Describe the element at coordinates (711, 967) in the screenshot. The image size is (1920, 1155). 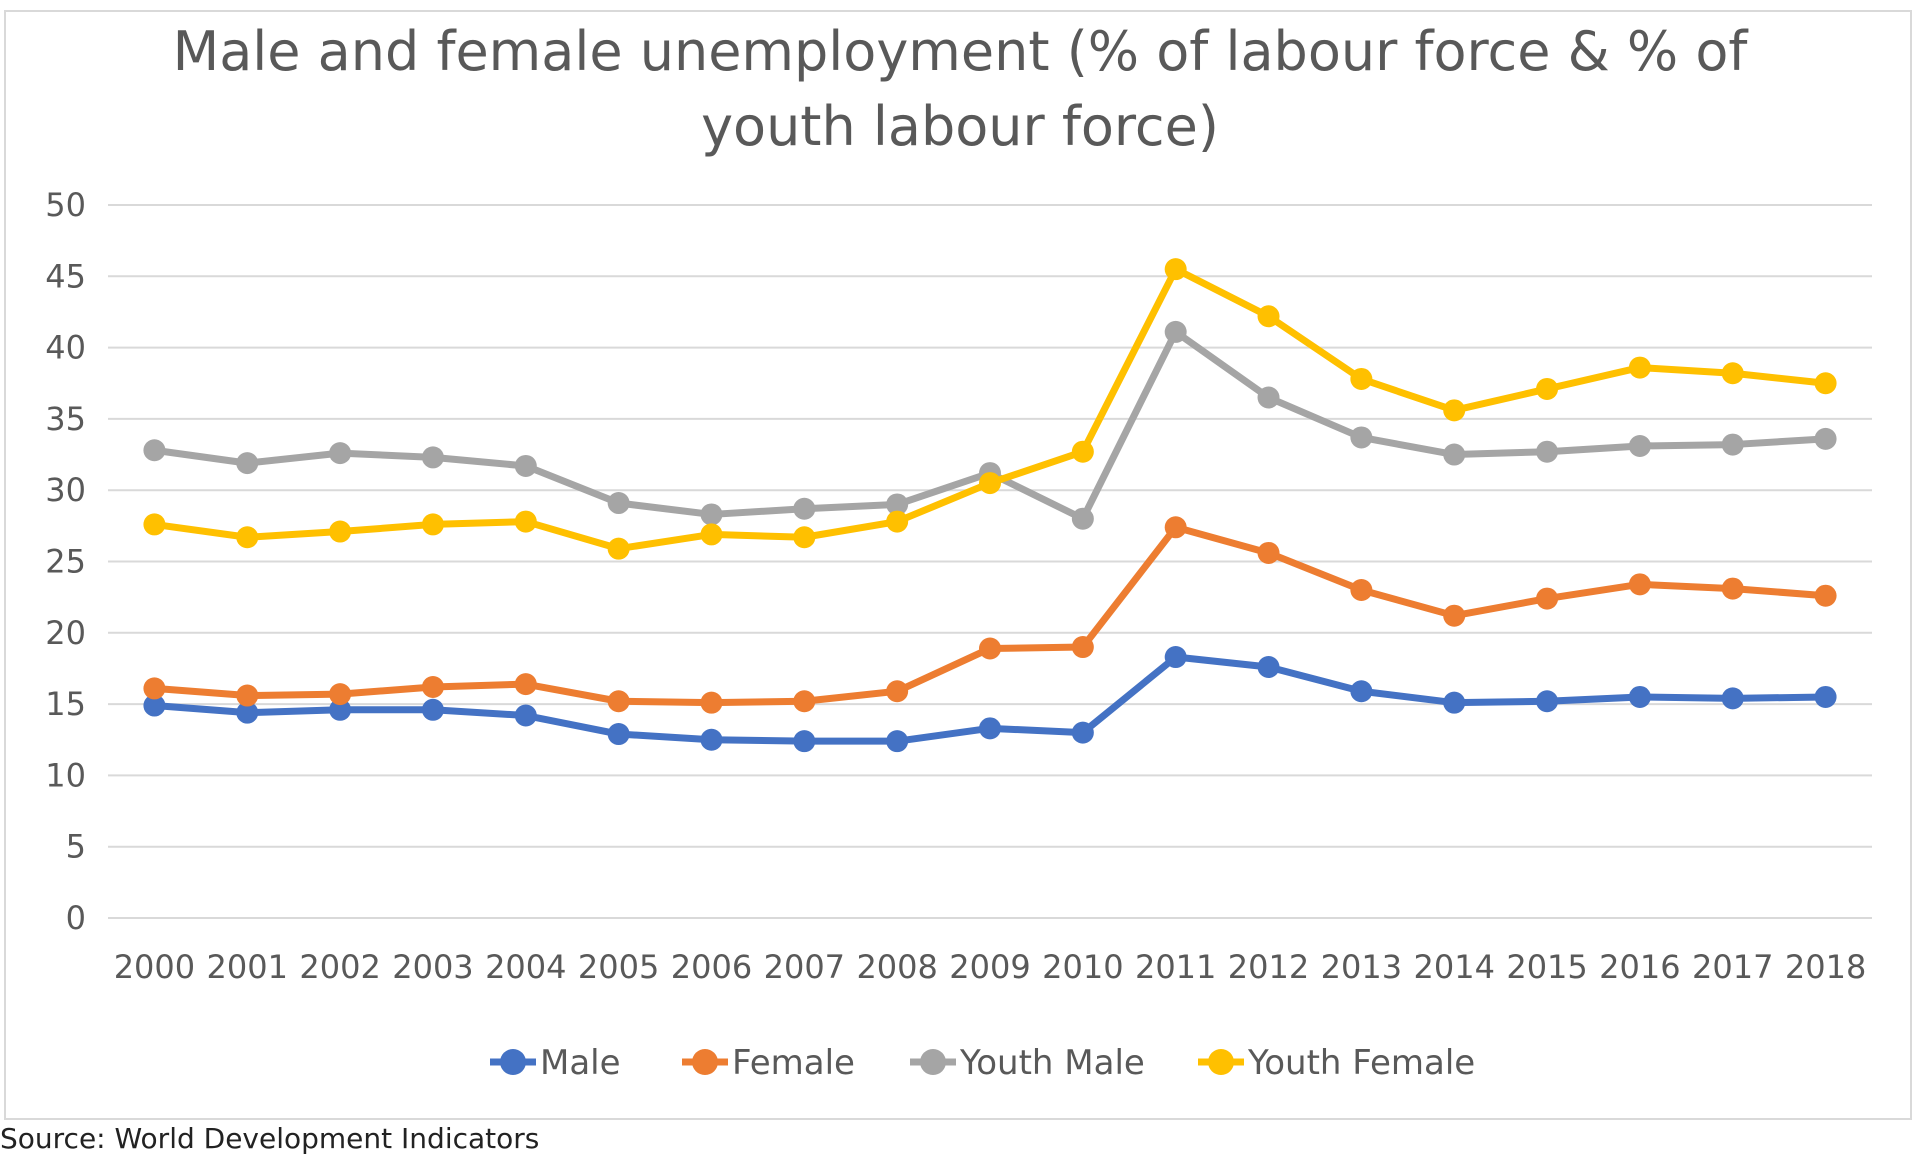
I see `x-tick-label: 2006` at that location.